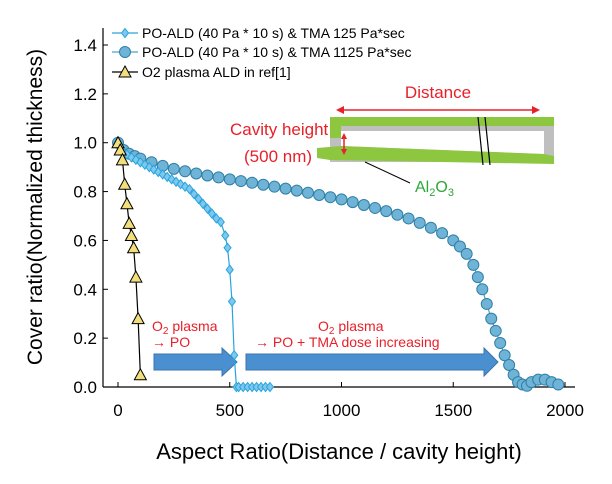 The image size is (612, 484). Describe the element at coordinates (125, 33) in the screenshot. I see `legend-marker-diamond` at that location.